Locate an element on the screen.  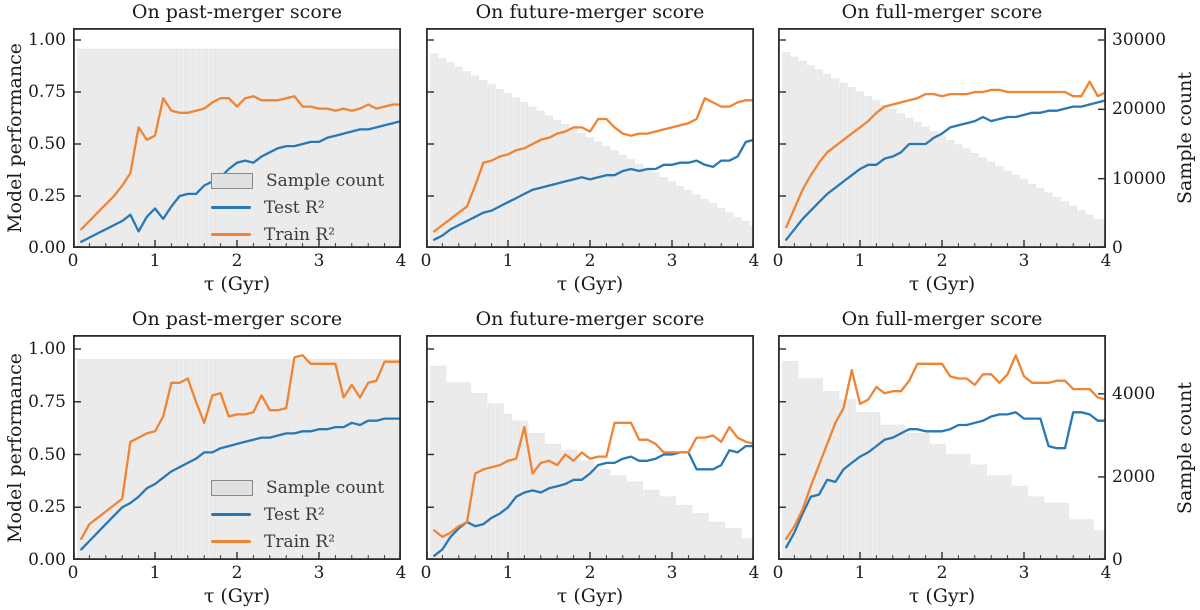
legend-label: Test R² is located at coordinates (294, 514).